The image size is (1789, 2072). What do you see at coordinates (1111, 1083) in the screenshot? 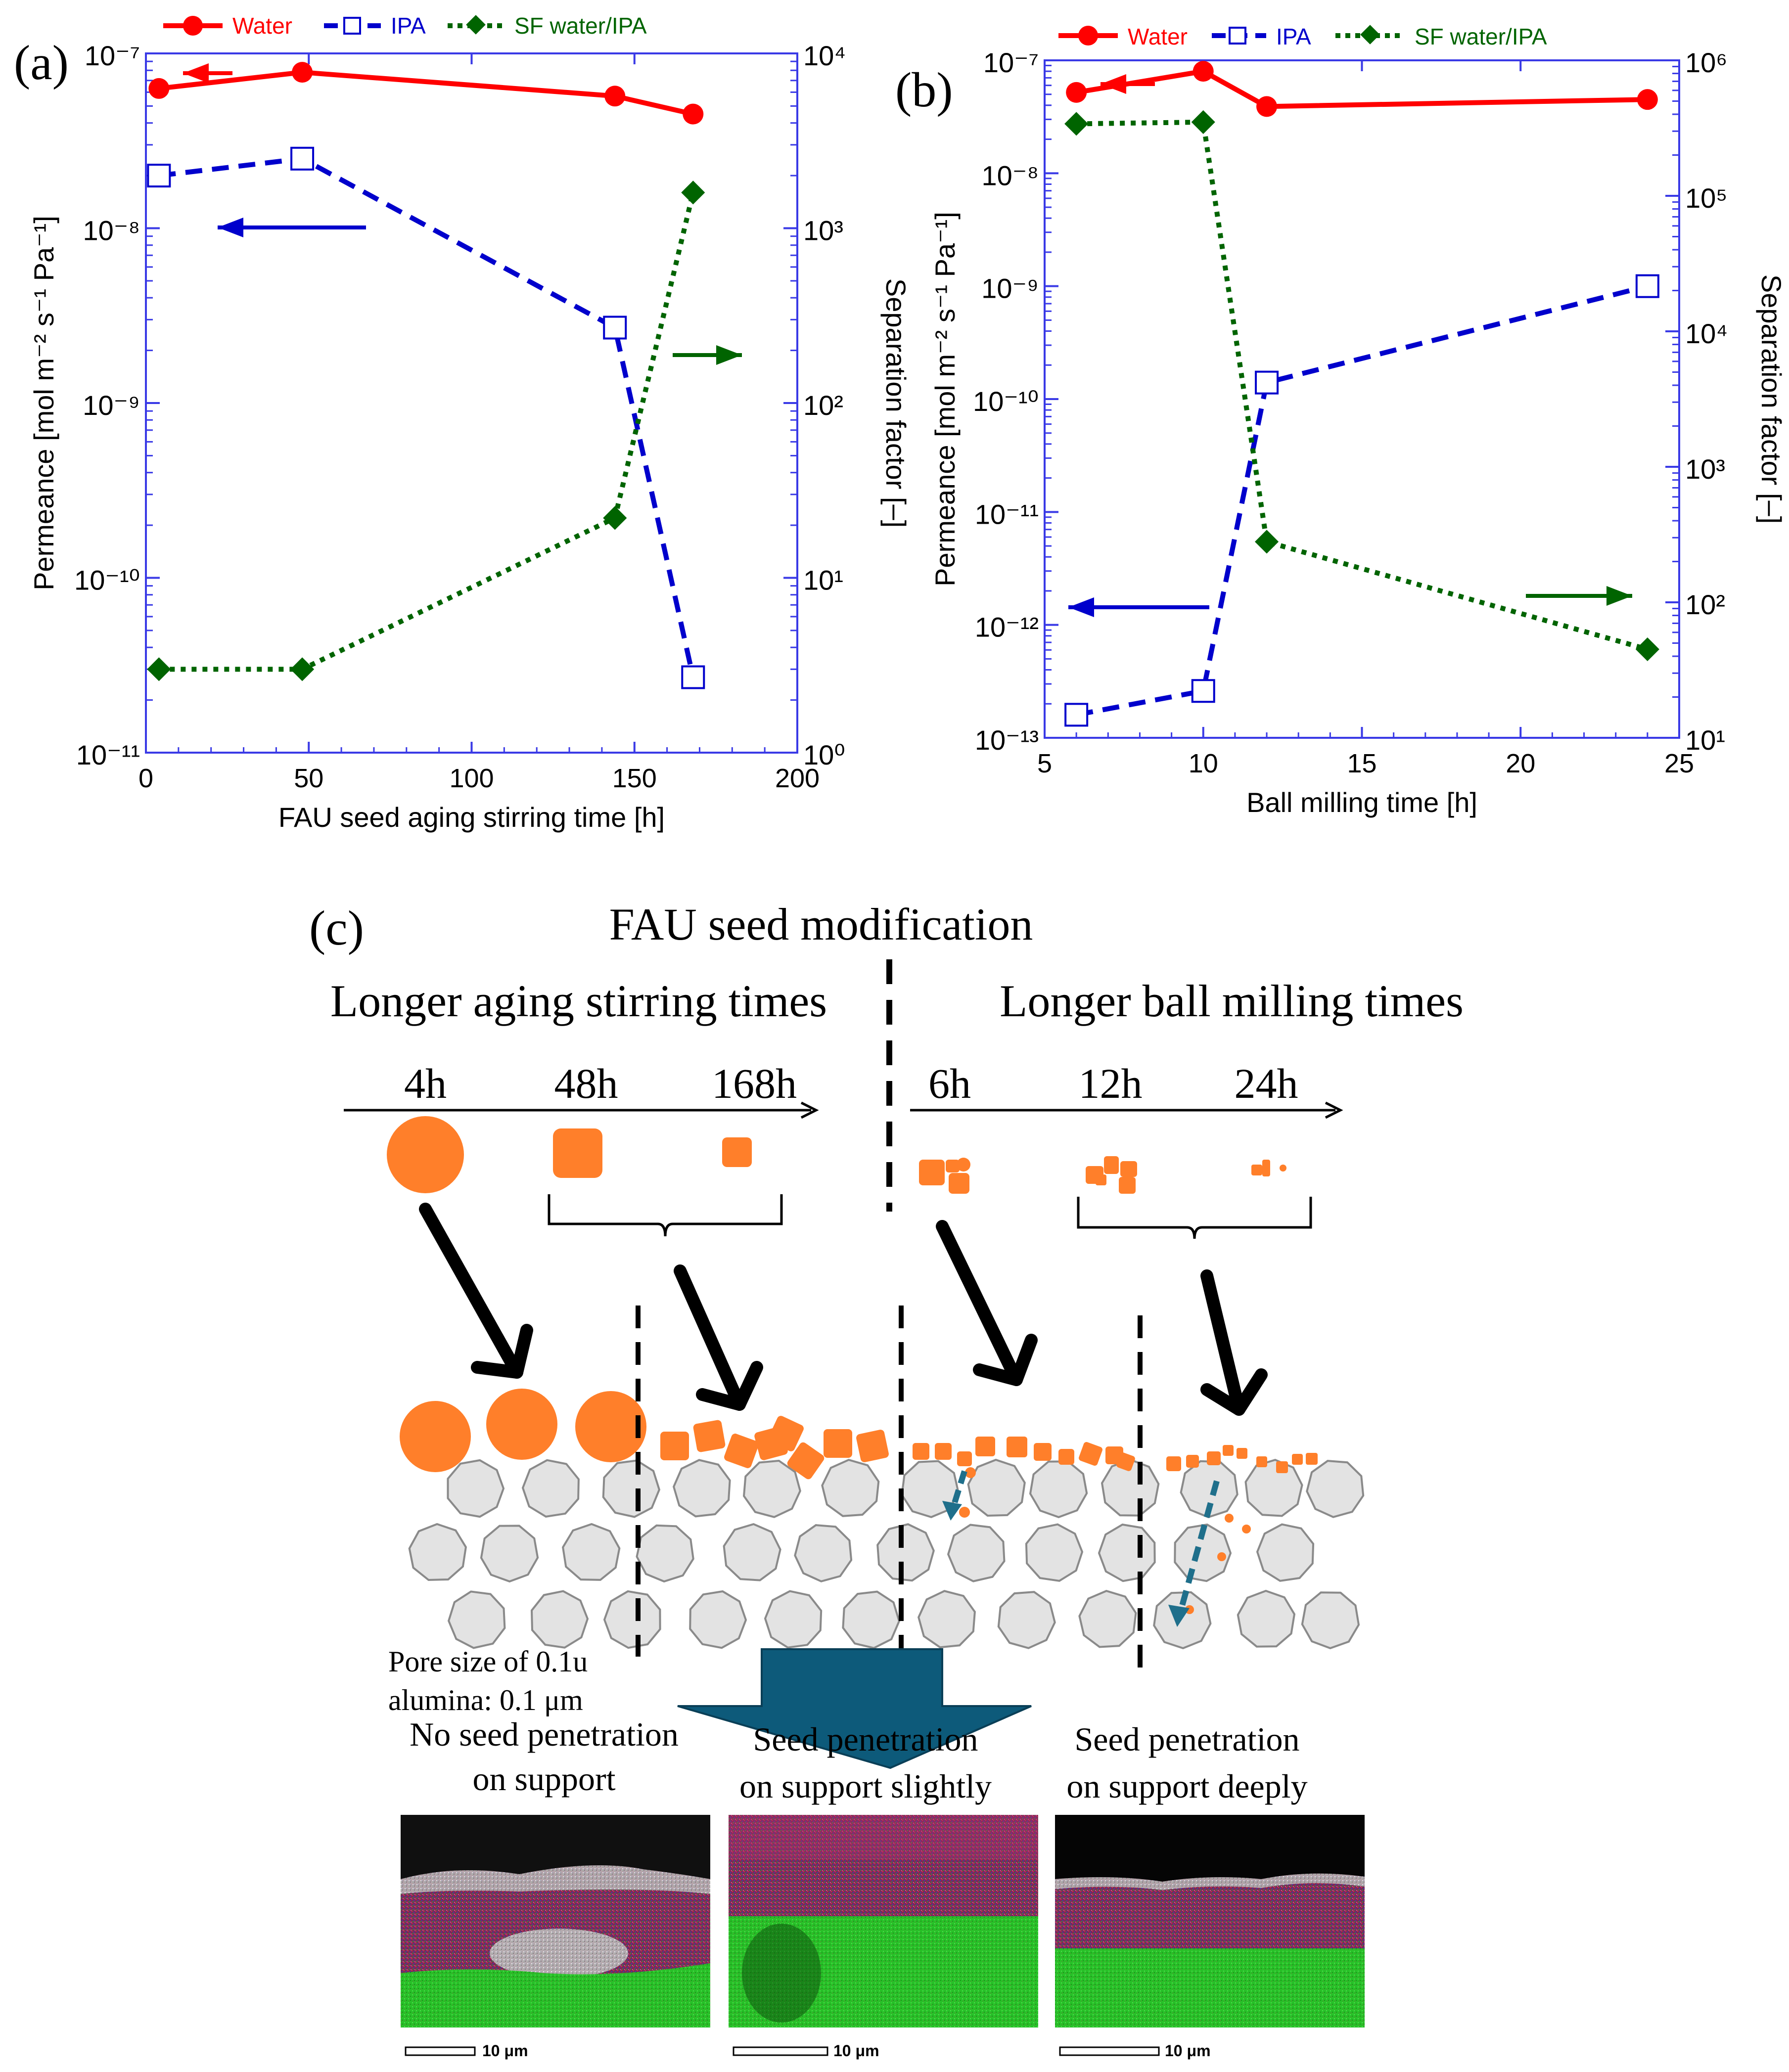
I see `time-label-12h: 12h` at bounding box center [1111, 1083].